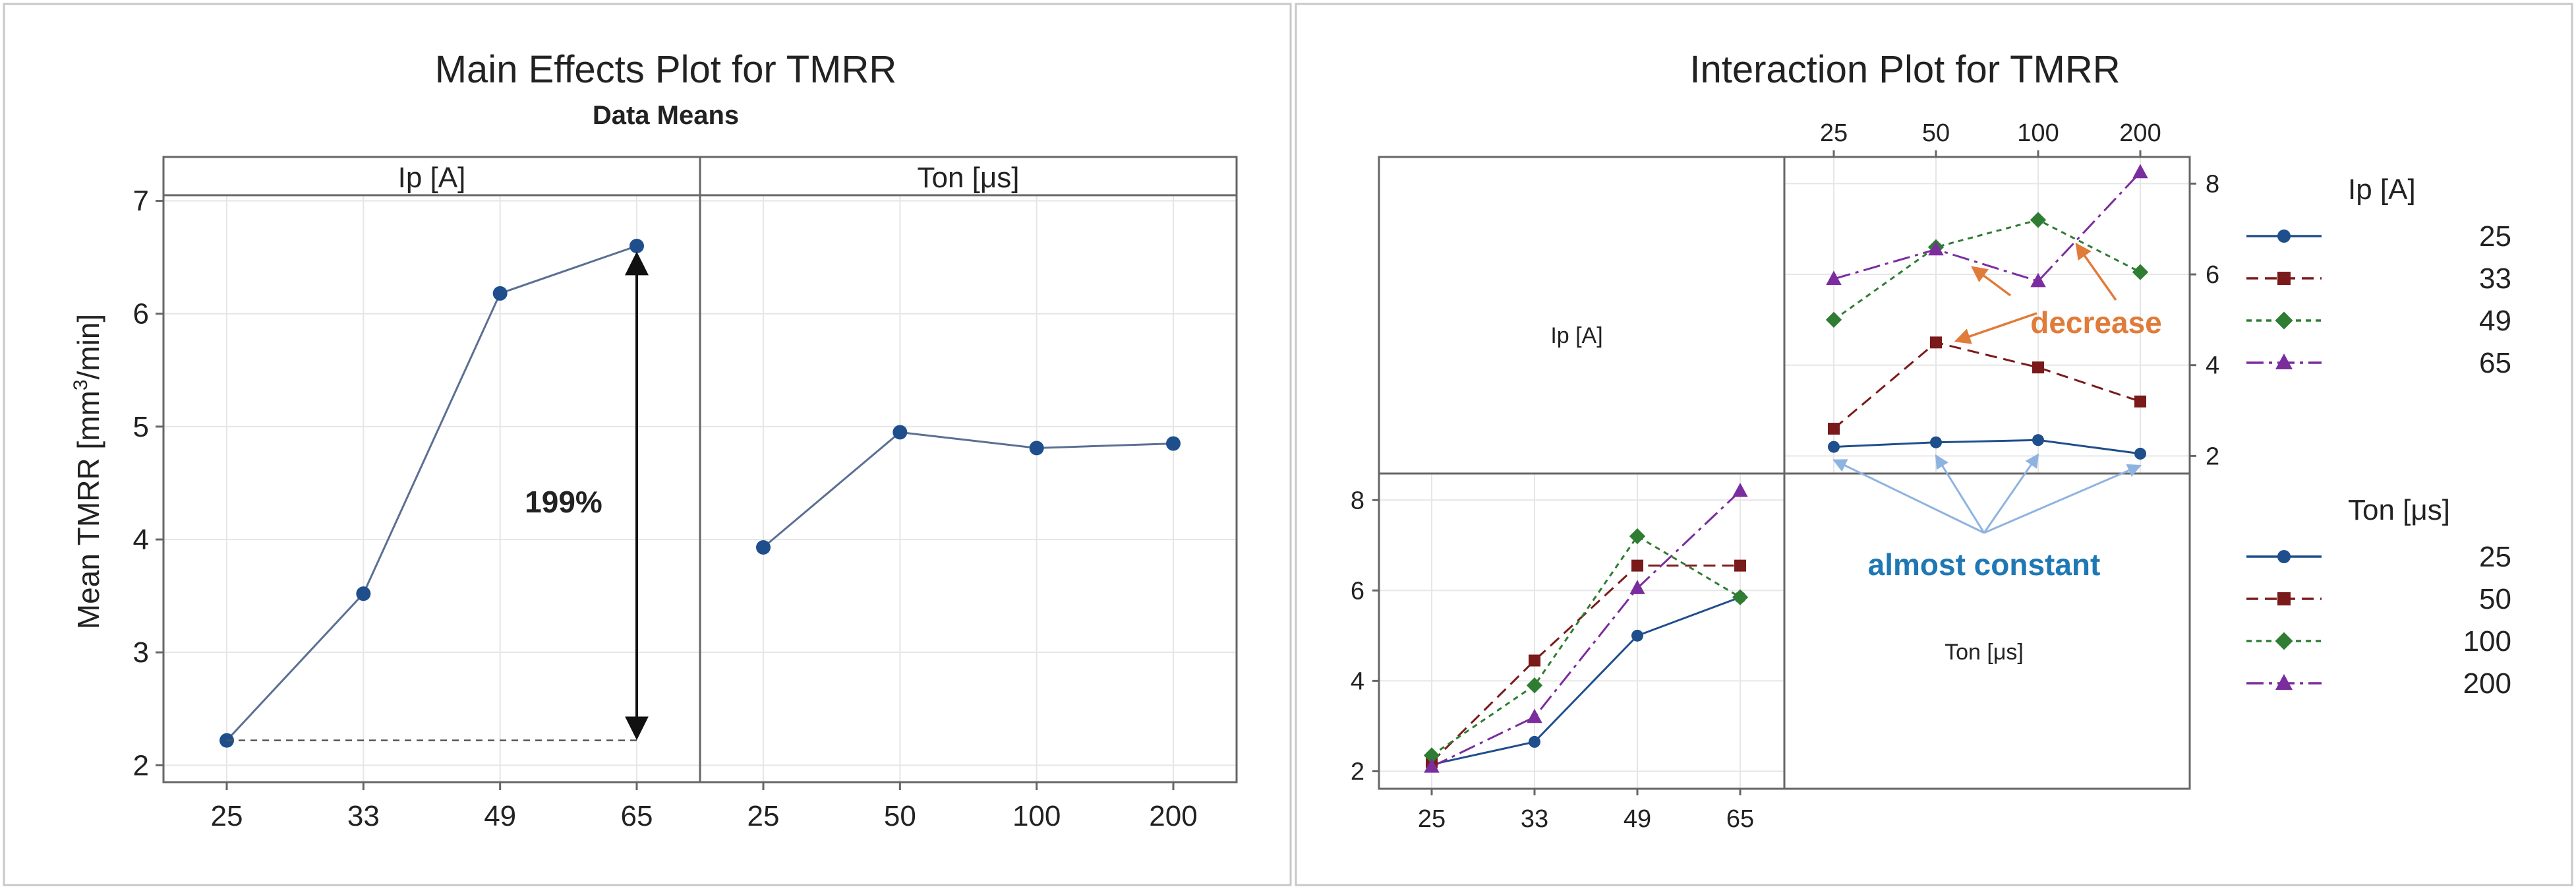 This screenshot has width=2576, height=889. I want to click on y-tick-label-5: 5, so click(141, 427).